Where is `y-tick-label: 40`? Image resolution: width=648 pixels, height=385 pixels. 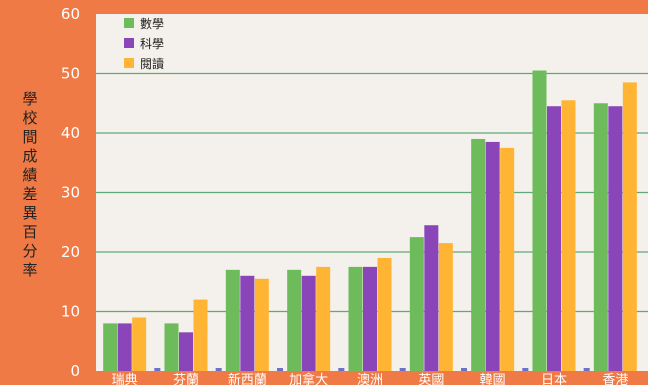 y-tick-label: 40 is located at coordinates (70, 133).